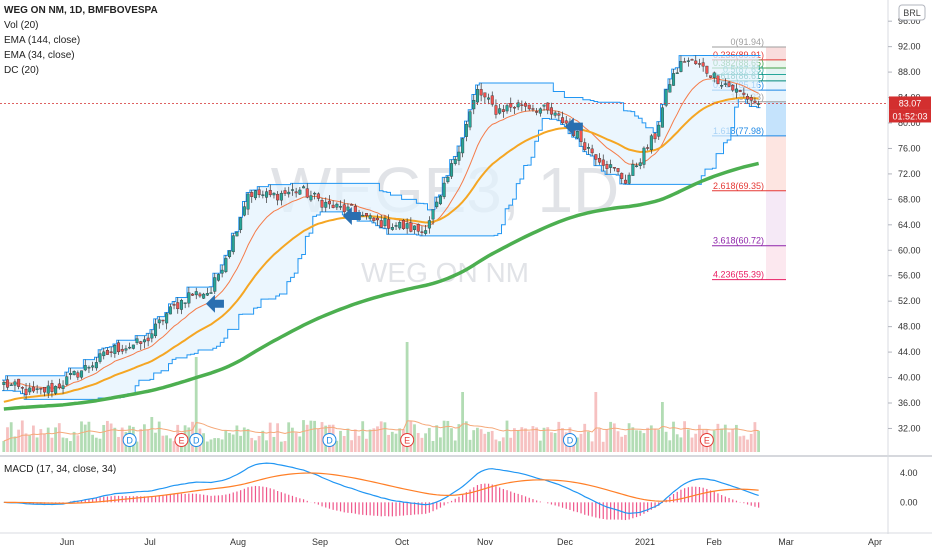 Image resolution: width=932 pixels, height=550 pixels. Describe the element at coordinates (471, 542) in the screenshot. I see `time-axis: Jun Jul Aug Sep Oct Nov Dec 2021 Feb Mar Apr` at that location.